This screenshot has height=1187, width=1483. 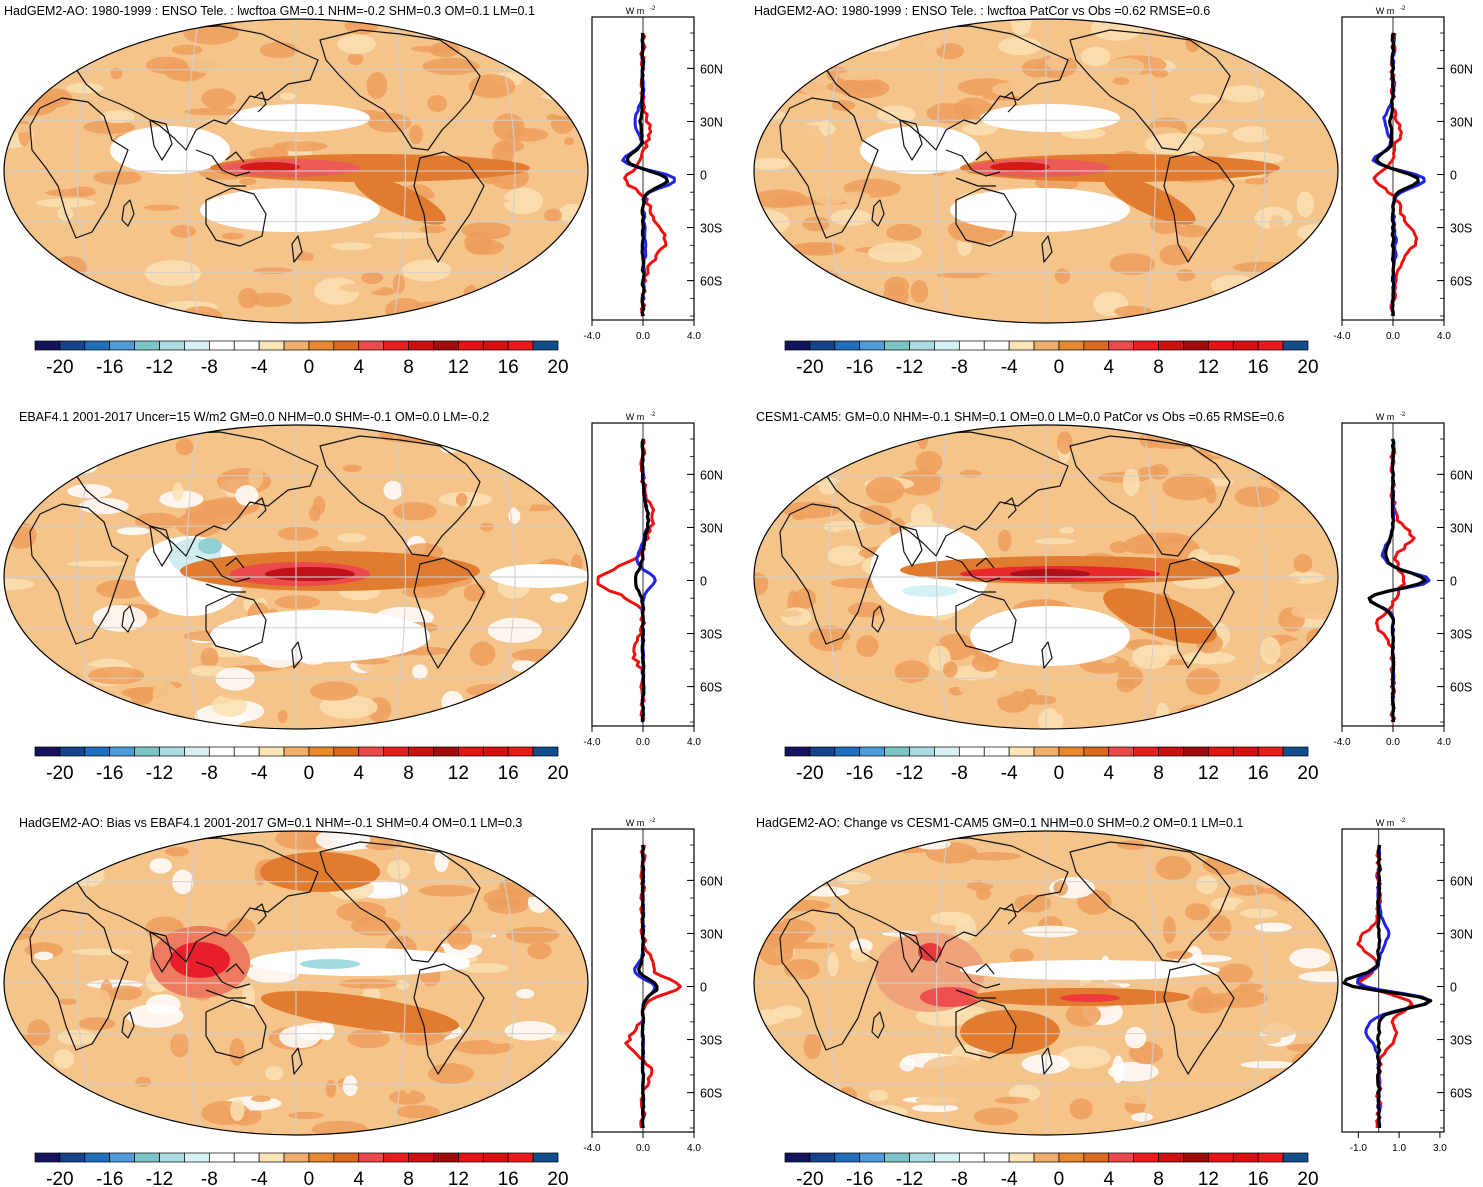 I want to click on zonal-unit-exponent: -2, so click(x=1403, y=821).